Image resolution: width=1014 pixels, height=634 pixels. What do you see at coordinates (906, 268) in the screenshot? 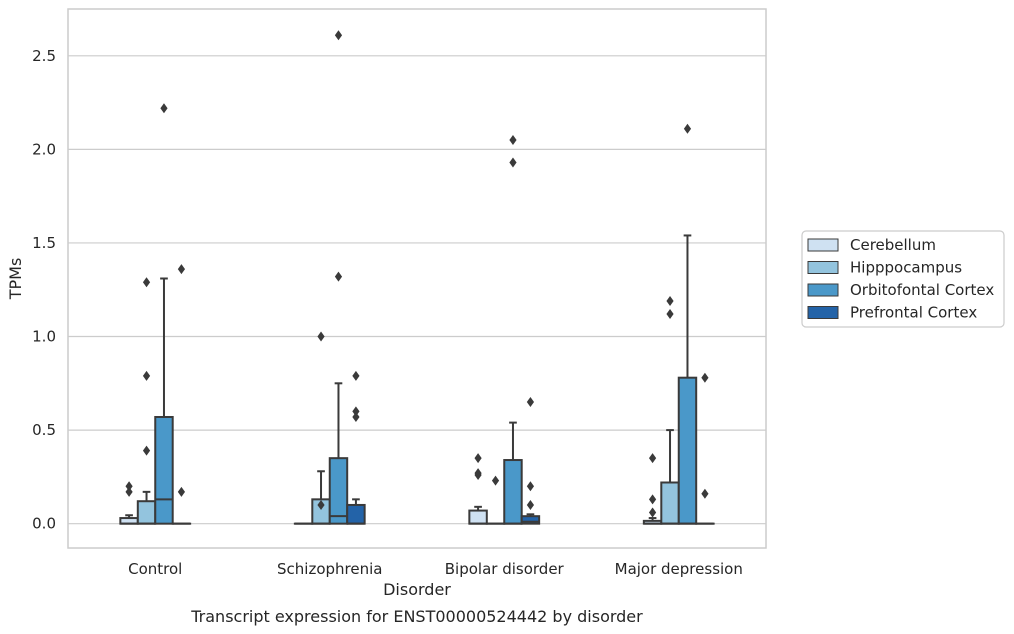
I see `legend-label: Hipppocampus` at bounding box center [906, 268].